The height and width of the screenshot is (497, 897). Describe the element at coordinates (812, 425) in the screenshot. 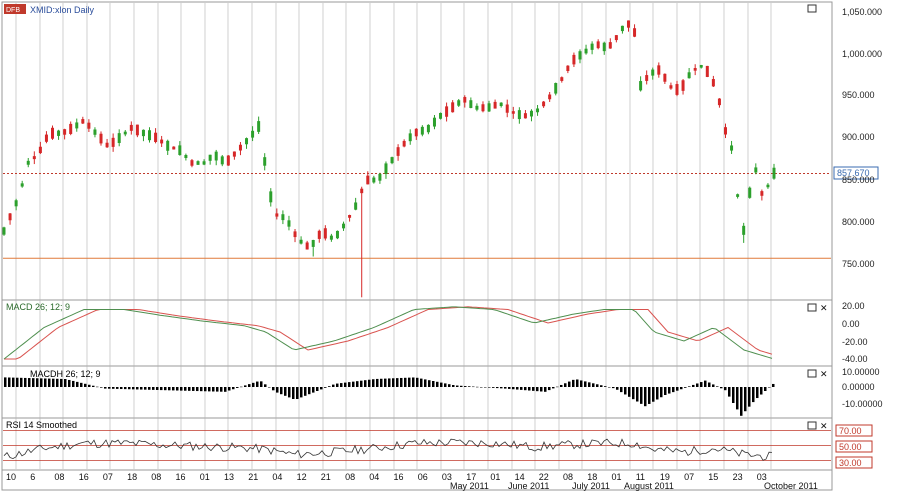

I see `rsi-restore-icon` at that location.